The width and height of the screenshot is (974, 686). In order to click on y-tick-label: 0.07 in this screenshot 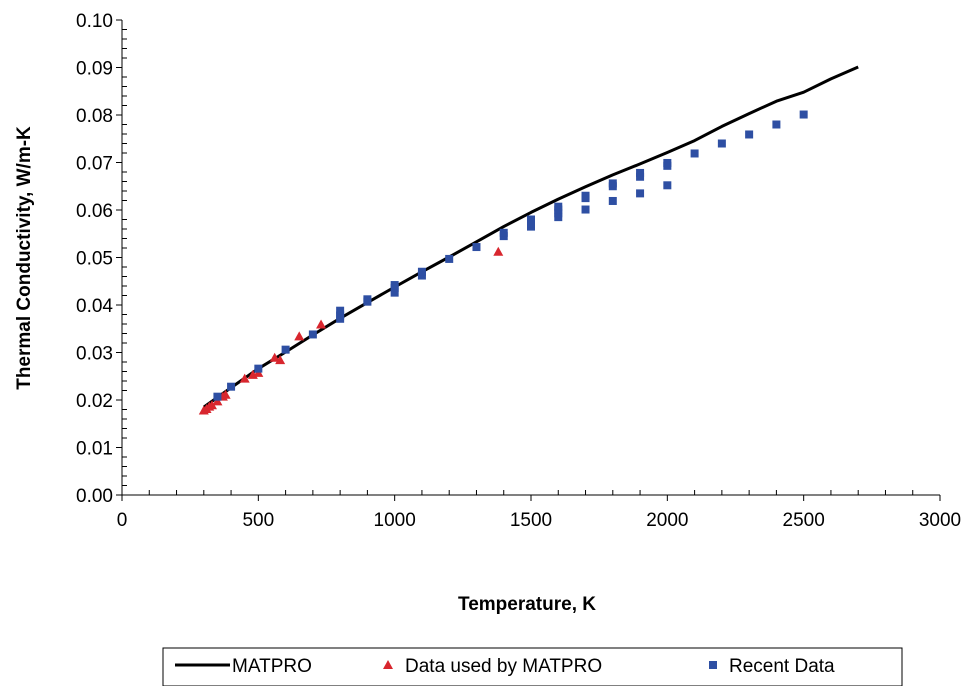, I will do `click(94, 164)`.